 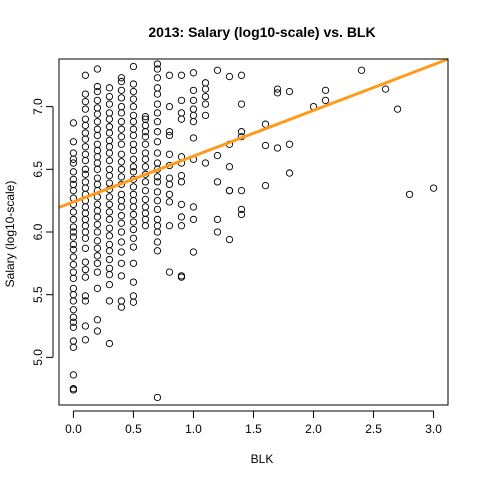 I want to click on chart-title: 2013: Salary (log10-scale) vs. BLK, so click(x=261, y=32).